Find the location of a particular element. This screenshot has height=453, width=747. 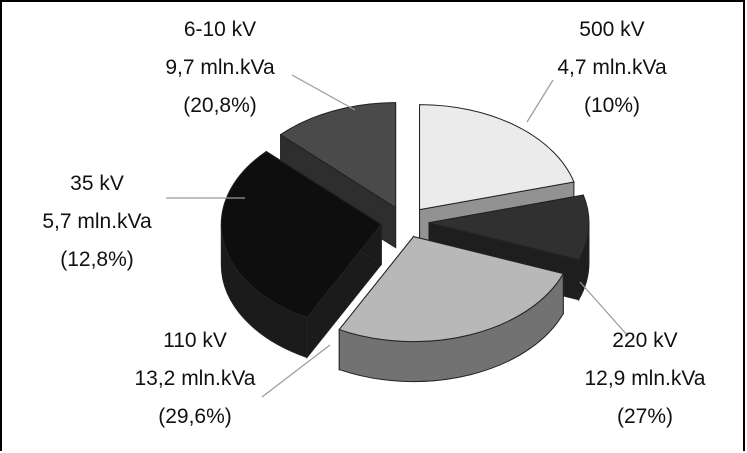

slice-label-3: 110 kV 13,2 mln.kVa (29,6%) is located at coordinates (194, 378).